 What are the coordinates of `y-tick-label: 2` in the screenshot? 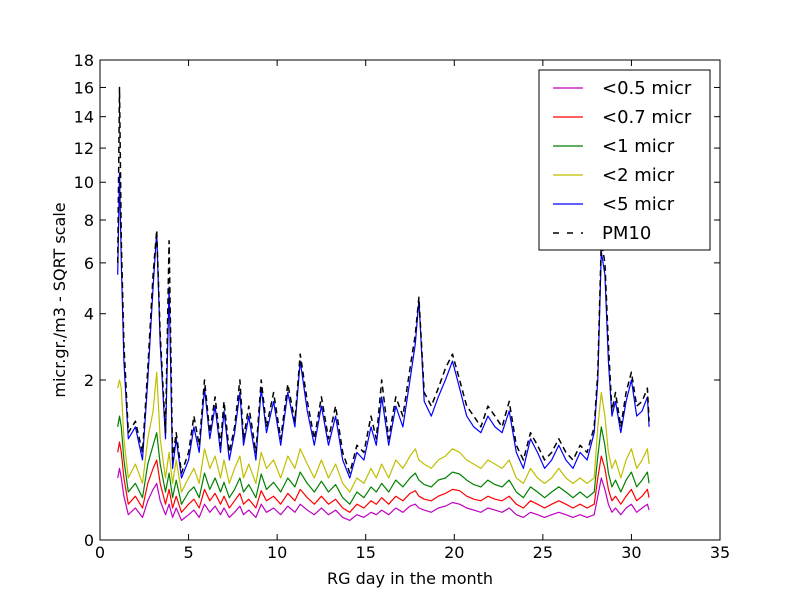 It's located at (89, 380).